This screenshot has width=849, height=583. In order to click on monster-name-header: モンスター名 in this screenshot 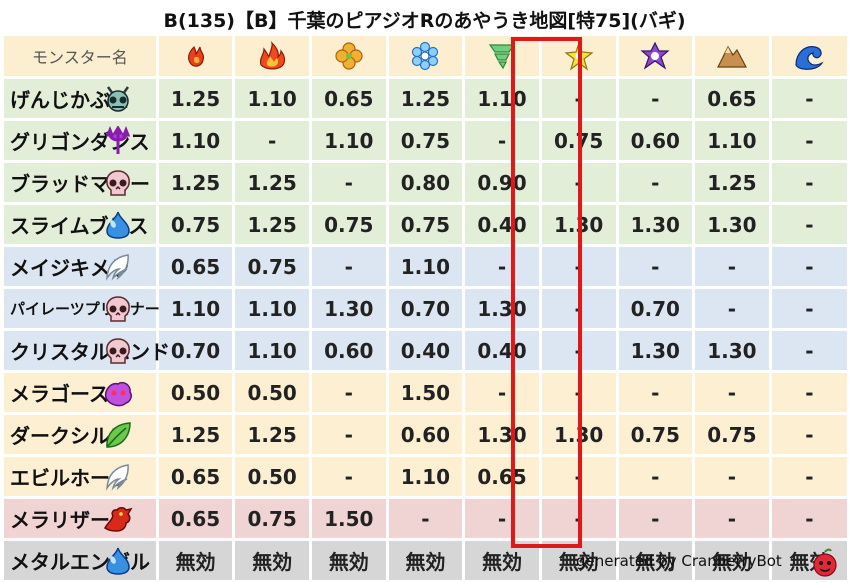, I will do `click(81, 57)`.